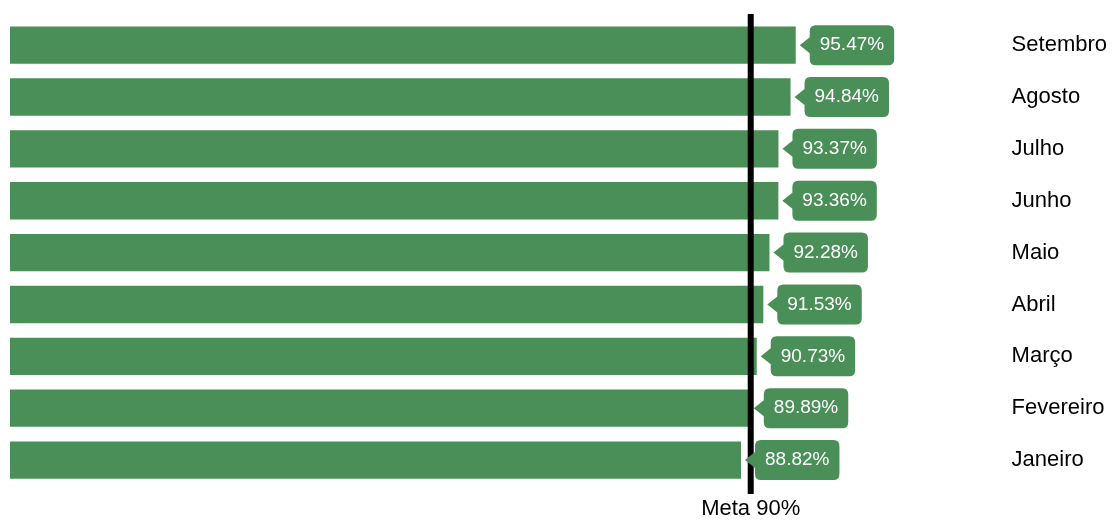 This screenshot has width=1117, height=530. I want to click on y-tick-label: Abril, so click(1033, 303).